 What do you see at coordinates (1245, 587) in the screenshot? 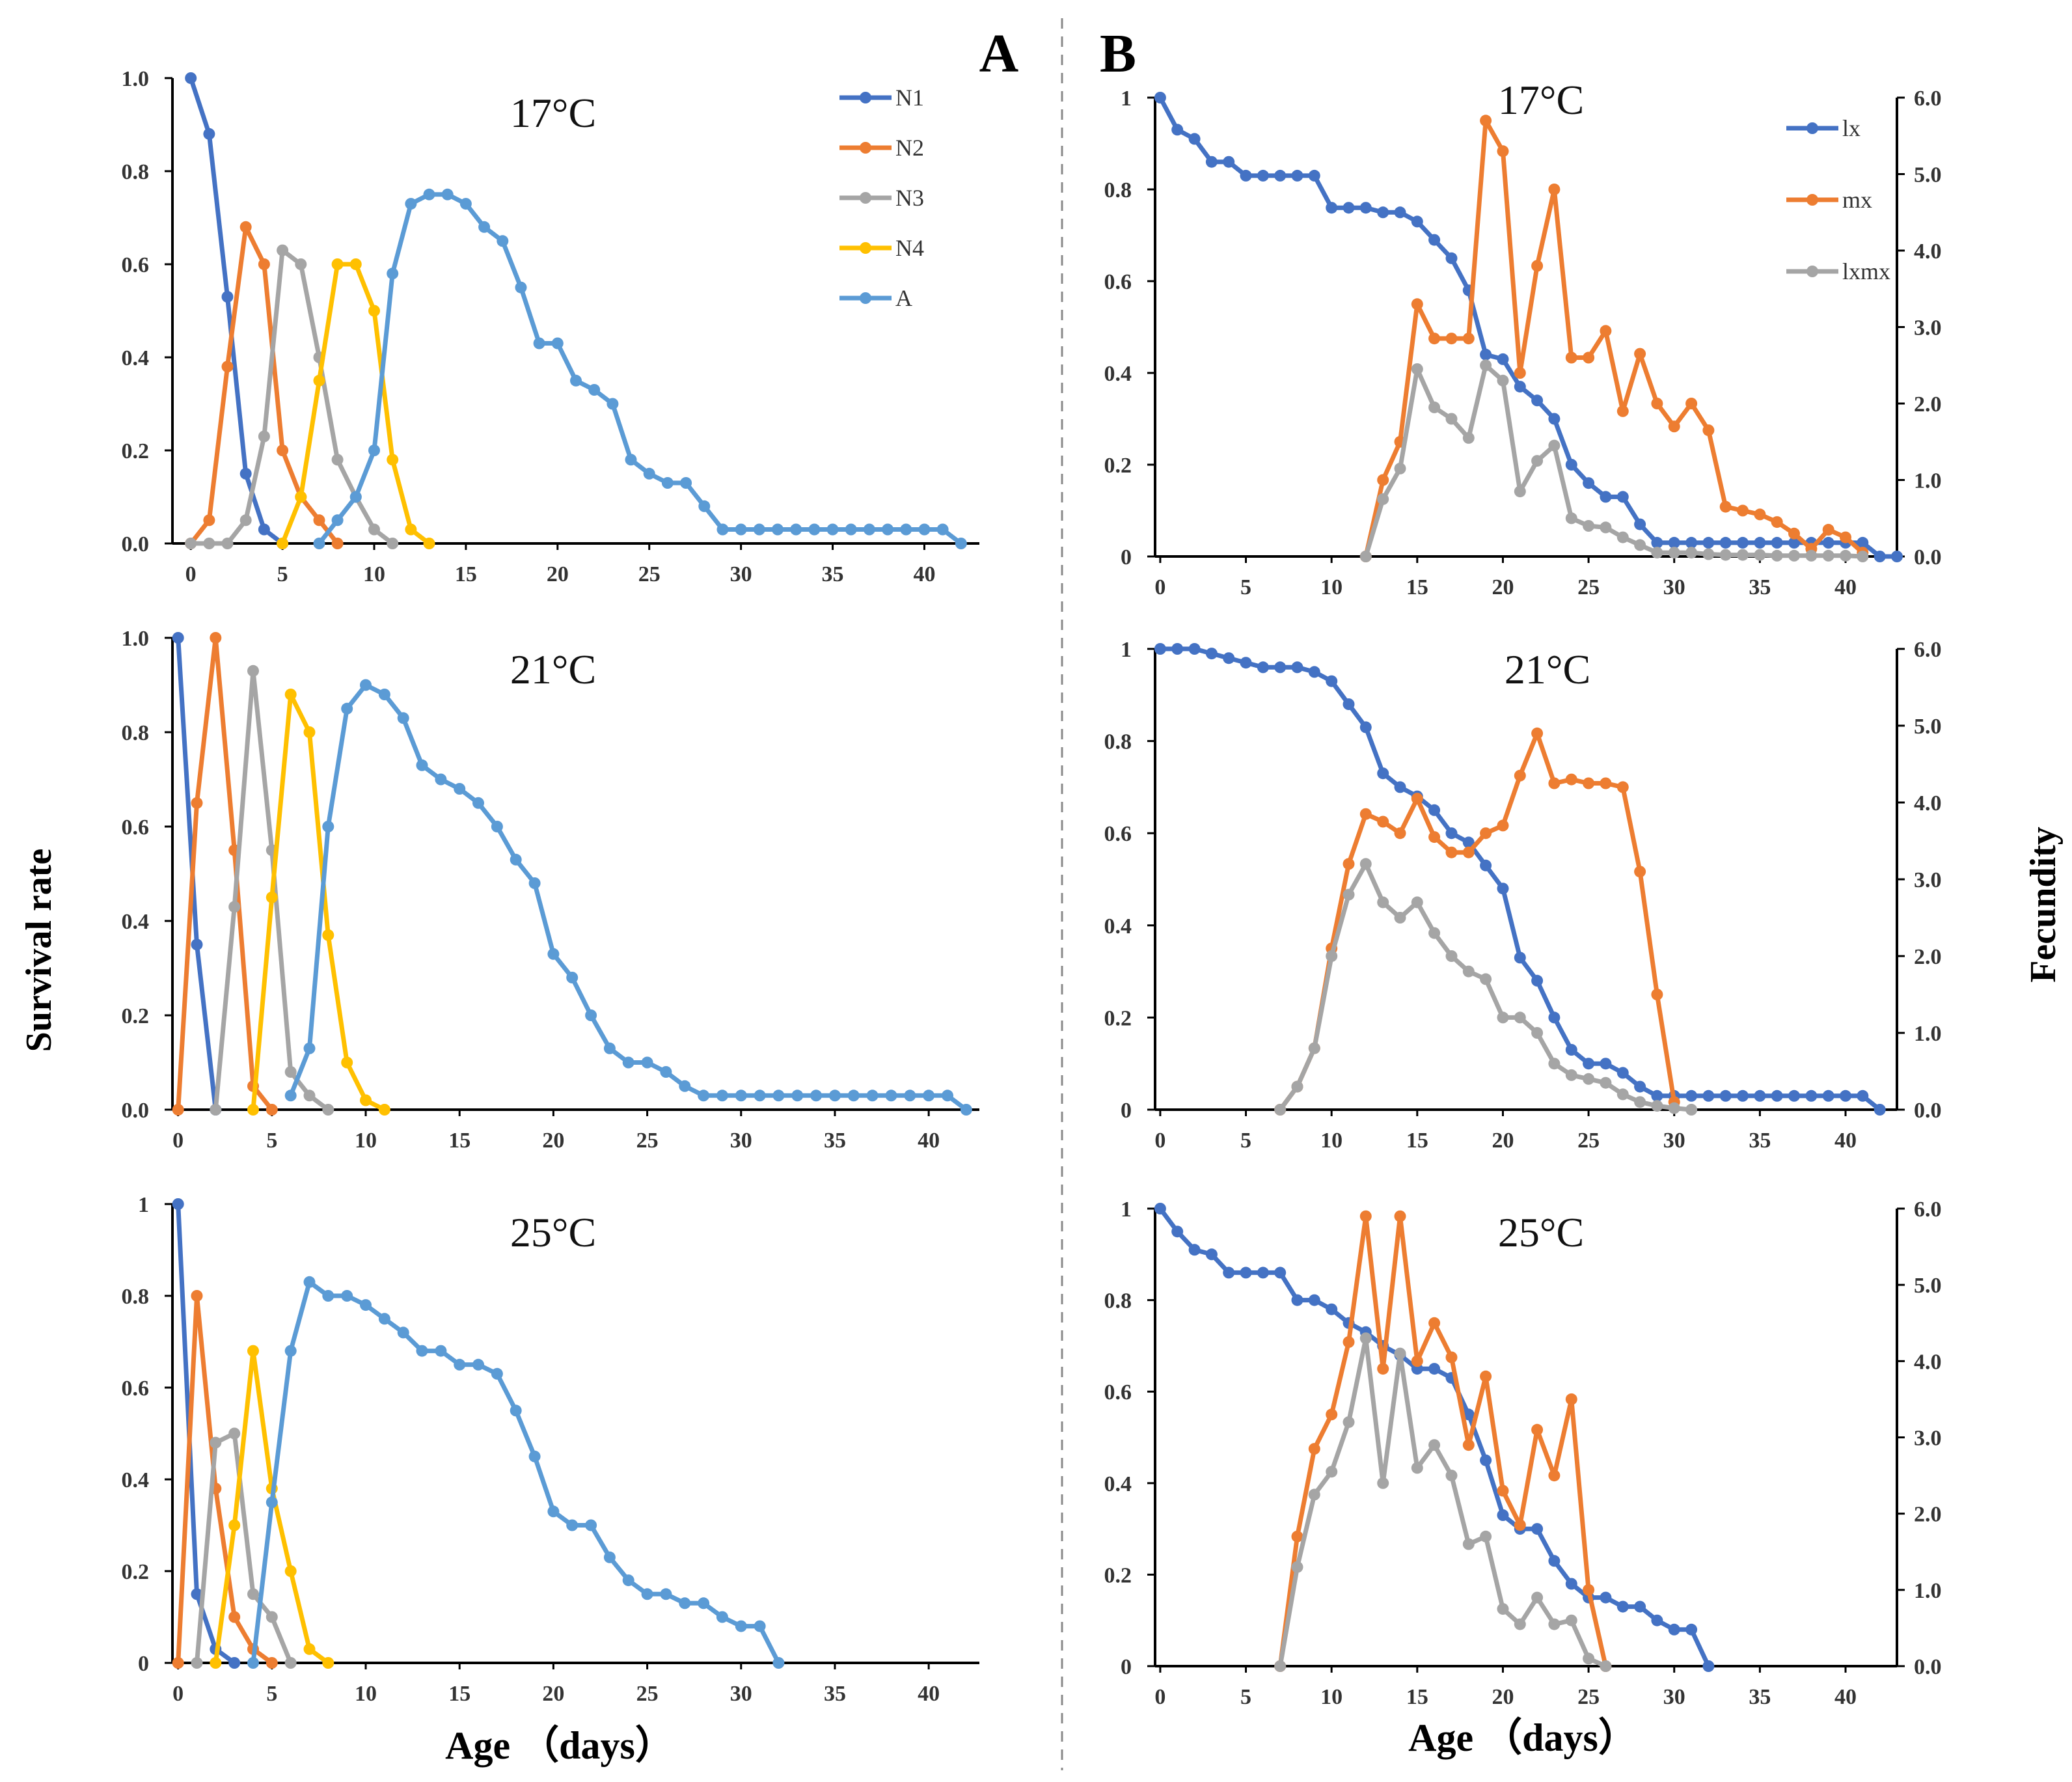
I see `x-tick-label: 5` at bounding box center [1245, 587].